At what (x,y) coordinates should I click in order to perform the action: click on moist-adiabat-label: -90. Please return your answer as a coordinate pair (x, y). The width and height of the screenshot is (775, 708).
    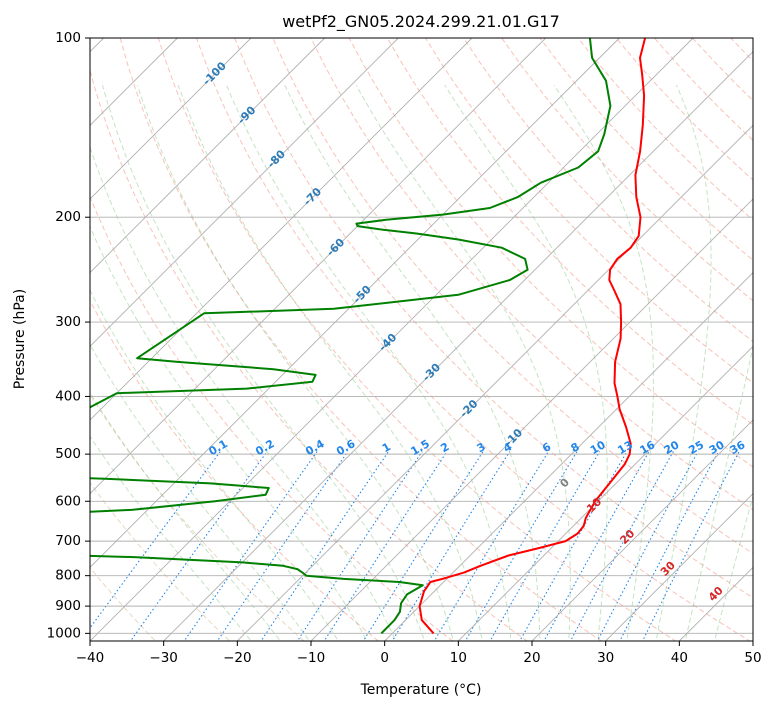
    Looking at the image, I should click on (246, 114).